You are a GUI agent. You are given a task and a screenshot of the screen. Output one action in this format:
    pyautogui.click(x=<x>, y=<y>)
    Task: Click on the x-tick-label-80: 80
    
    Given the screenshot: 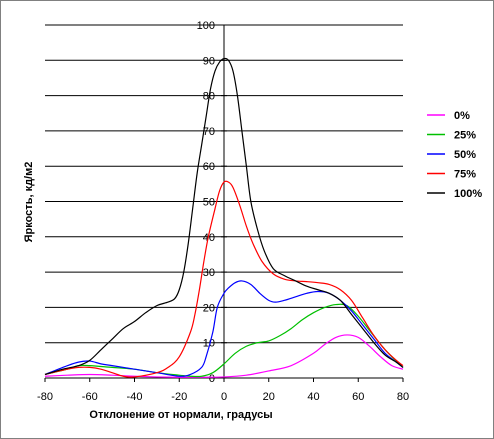 What is the action you would take?
    pyautogui.click(x=403, y=397)
    